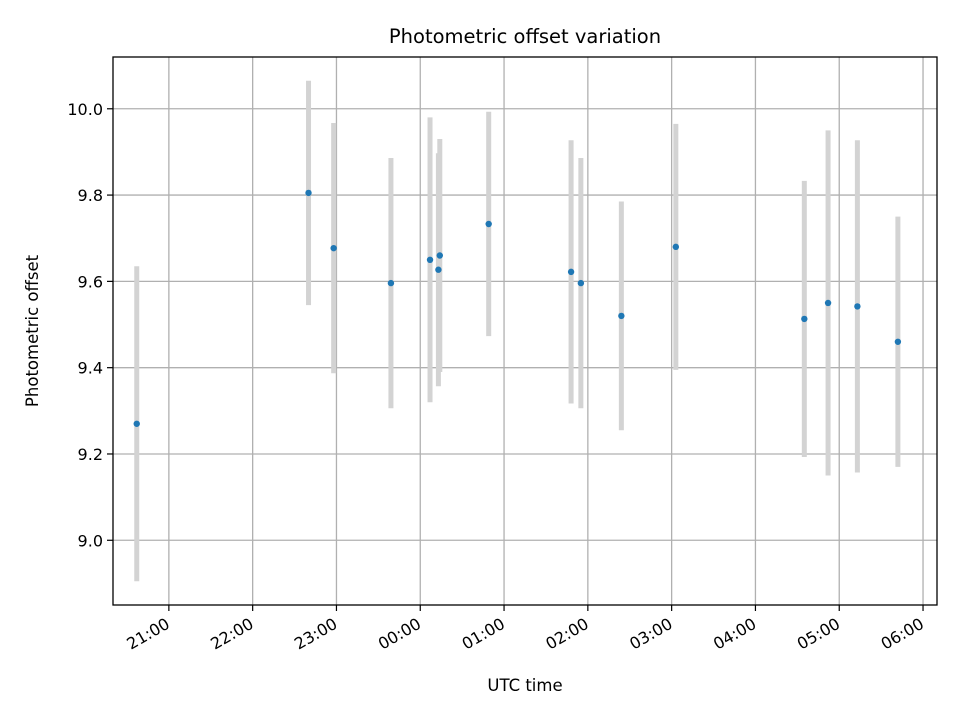 Image resolution: width=960 pixels, height=720 pixels. I want to click on y-axis-ticks: 9.0 9.2 9.4 9.6 9.8 10.0, so click(90, 325).